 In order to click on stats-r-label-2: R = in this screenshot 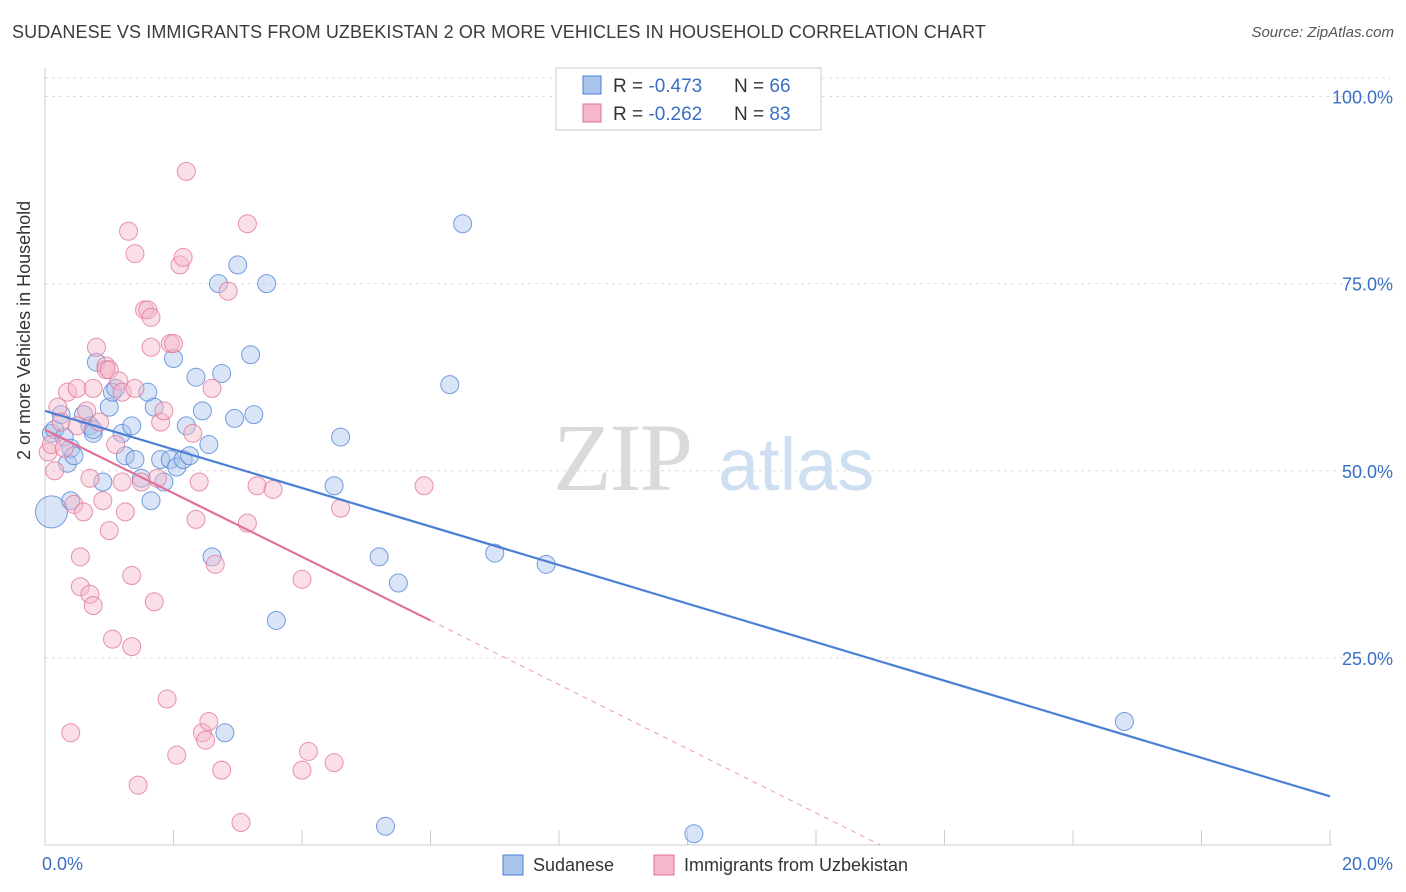, I will do `click(630, 114)`.